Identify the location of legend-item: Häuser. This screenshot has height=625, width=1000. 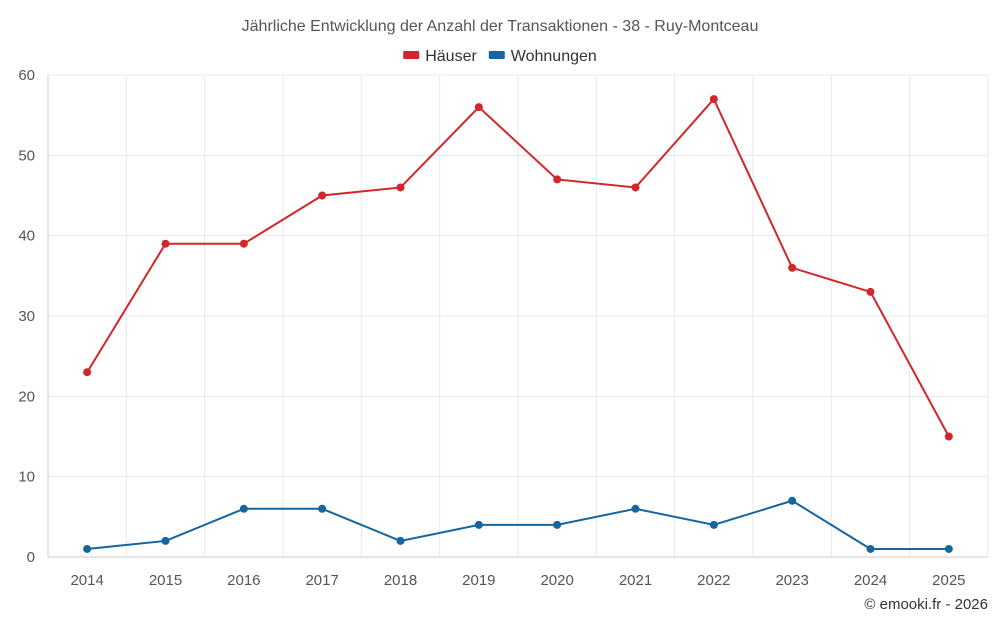
(440, 56).